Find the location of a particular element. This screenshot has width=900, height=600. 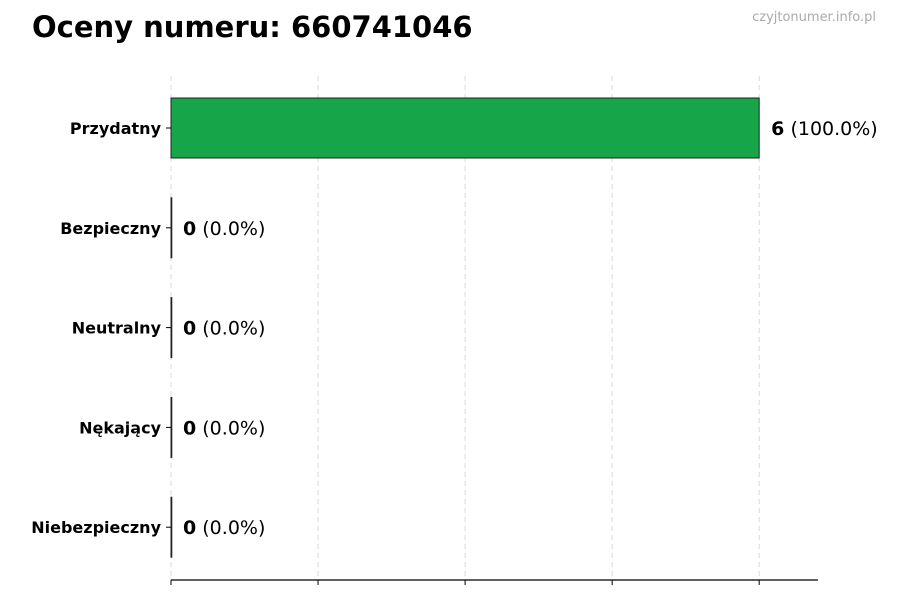

value-percent: (100.0%) is located at coordinates (830, 129).